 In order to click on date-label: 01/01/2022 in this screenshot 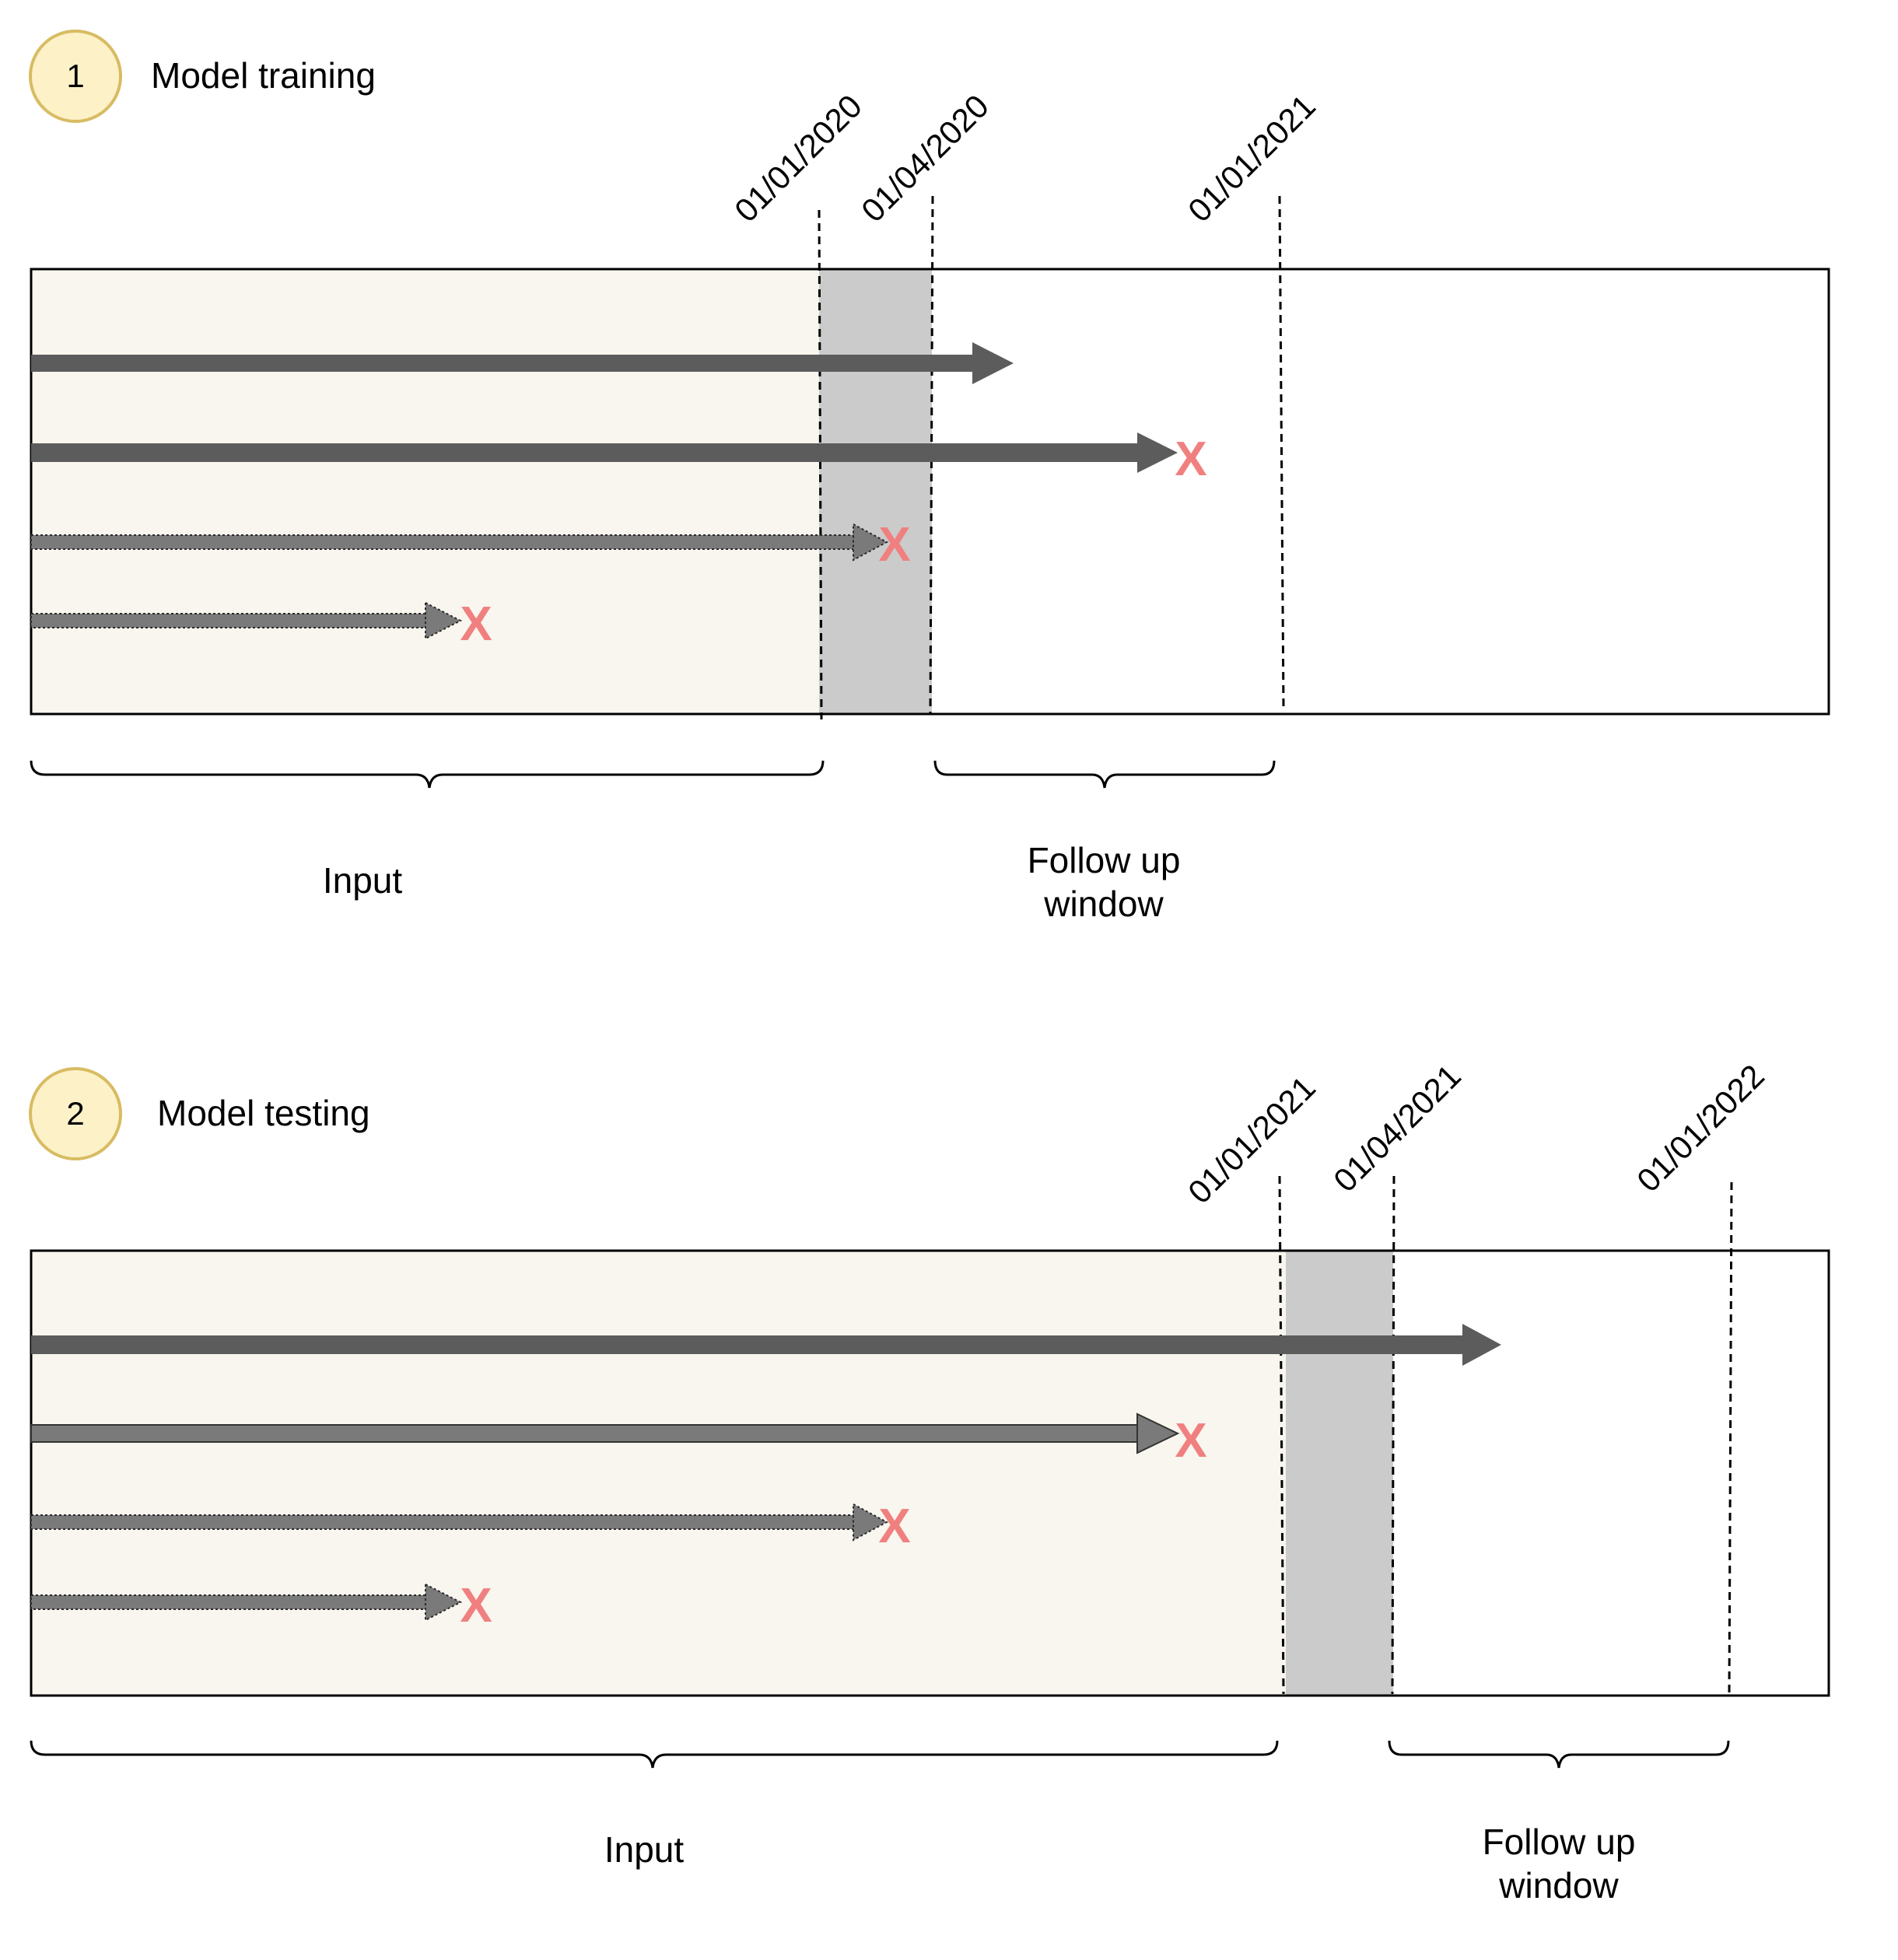, I will do `click(1700, 1128)`.